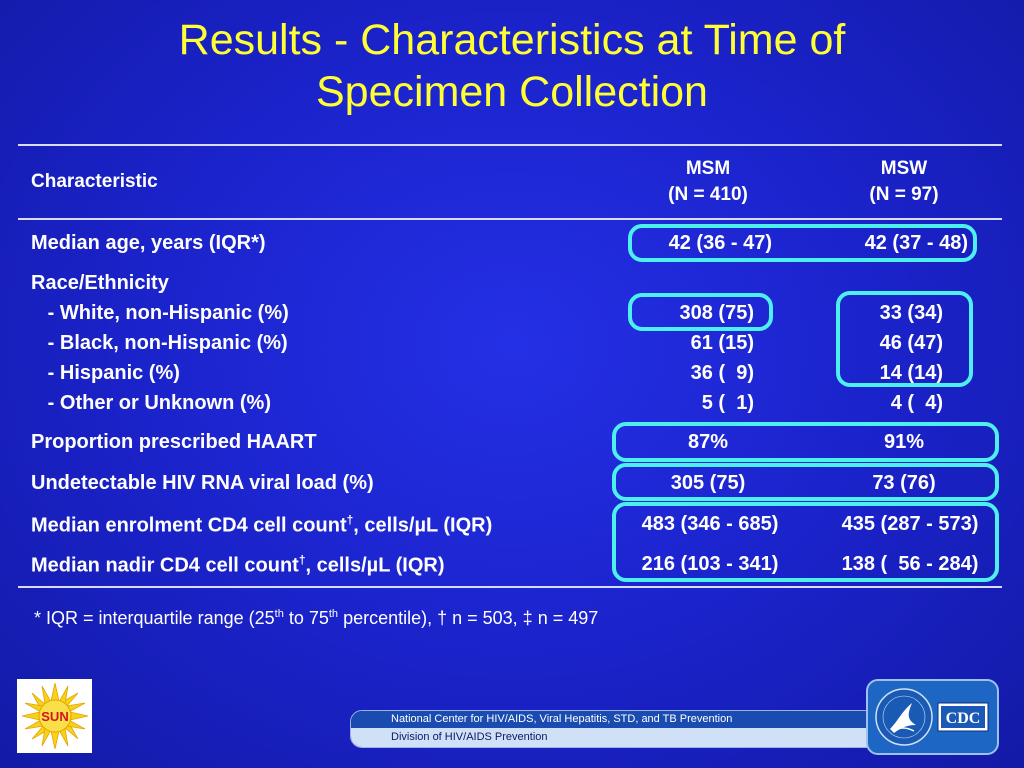 The width and height of the screenshot is (1024, 768). I want to click on footnote-sup-1: th, so click(279, 614).